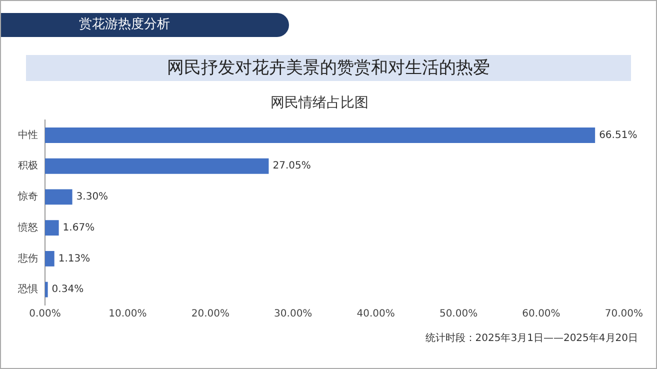 The image size is (657, 369). I want to click on data-label: 1.67%, so click(78, 228).